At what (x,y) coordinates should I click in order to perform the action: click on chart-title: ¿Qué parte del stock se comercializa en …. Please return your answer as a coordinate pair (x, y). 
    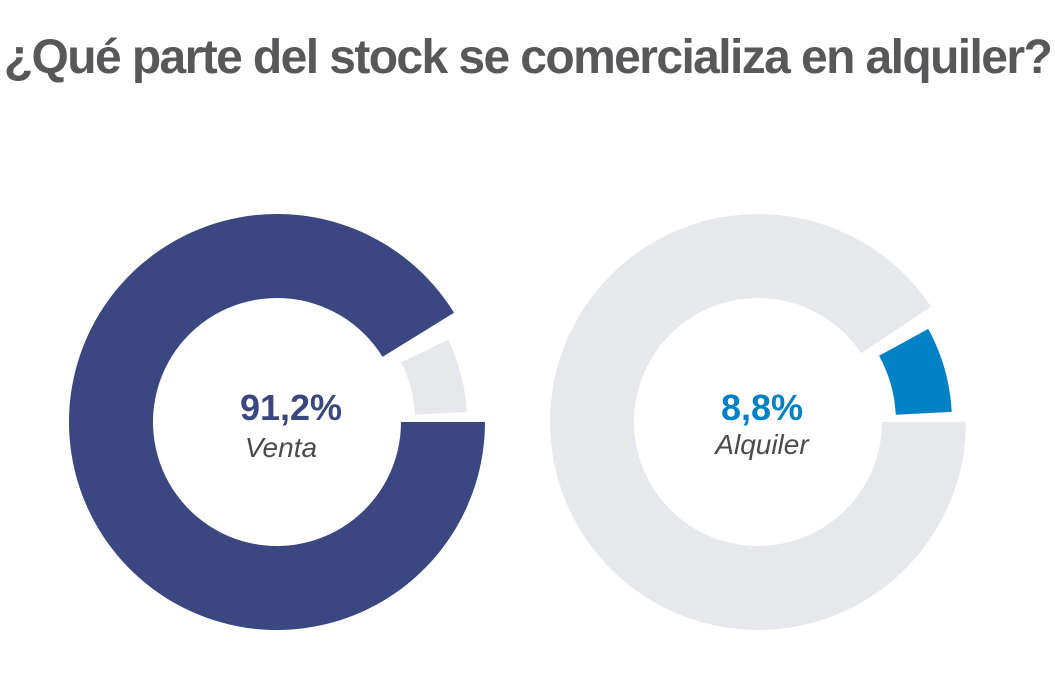
    Looking at the image, I should click on (528, 57).